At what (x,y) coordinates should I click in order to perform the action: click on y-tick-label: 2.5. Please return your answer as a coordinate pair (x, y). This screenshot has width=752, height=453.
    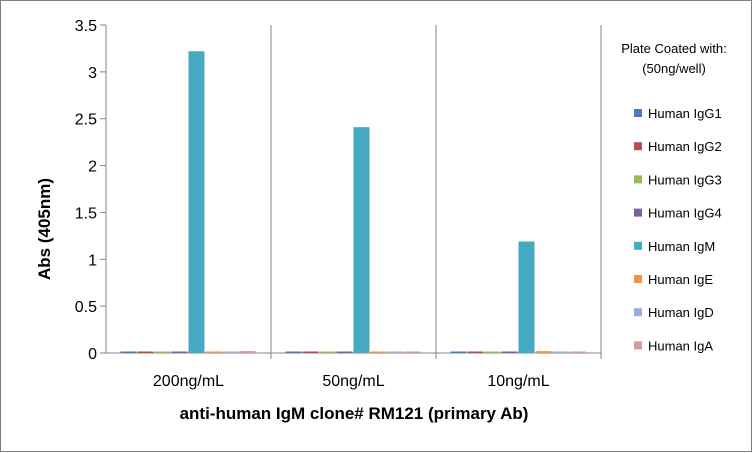
    Looking at the image, I should click on (86, 120).